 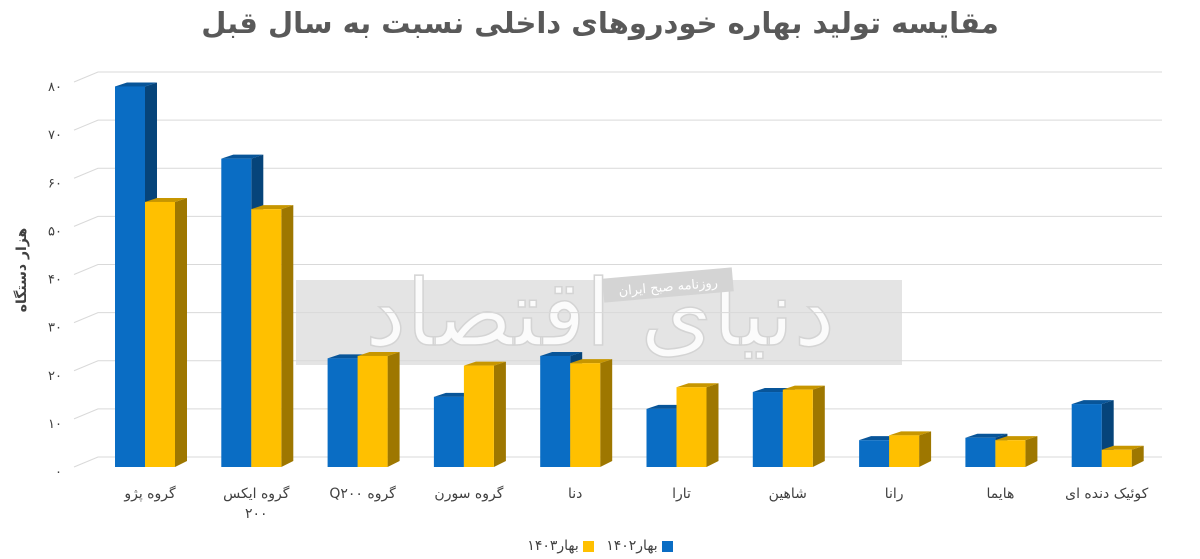 What do you see at coordinates (55, 328) in the screenshot?
I see `y-tick-label: ۳۰` at bounding box center [55, 328].